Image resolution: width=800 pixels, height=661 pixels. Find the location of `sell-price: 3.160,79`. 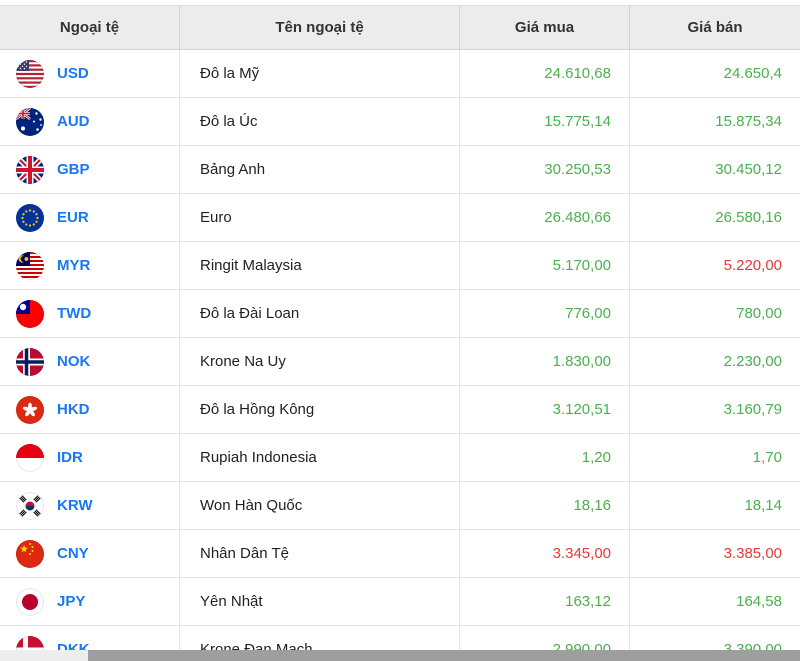

sell-price: 3.160,79 is located at coordinates (752, 409).